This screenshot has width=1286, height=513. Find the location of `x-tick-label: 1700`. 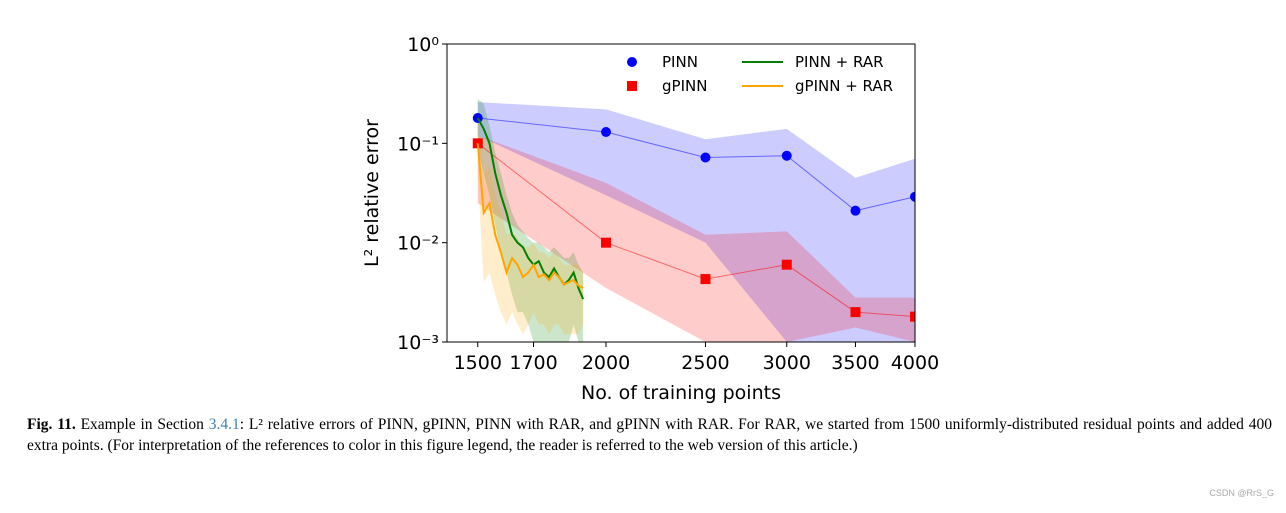

x-tick-label: 1700 is located at coordinates (533, 363).